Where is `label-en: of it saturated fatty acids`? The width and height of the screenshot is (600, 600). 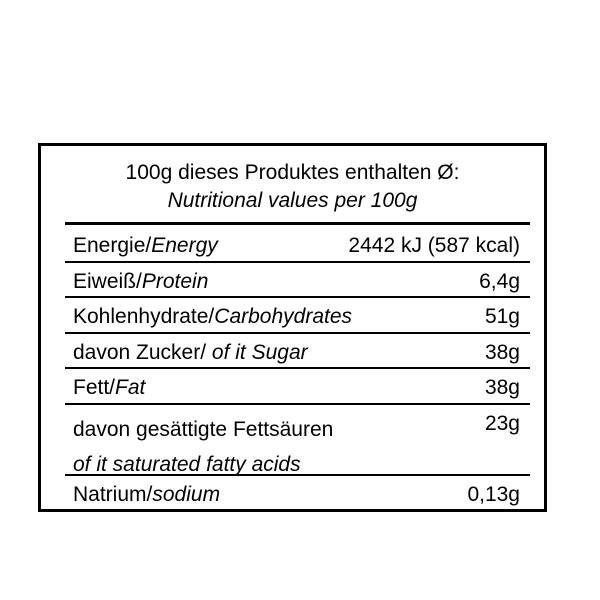
label-en: of it saturated fatty acids is located at coordinates (187, 464).